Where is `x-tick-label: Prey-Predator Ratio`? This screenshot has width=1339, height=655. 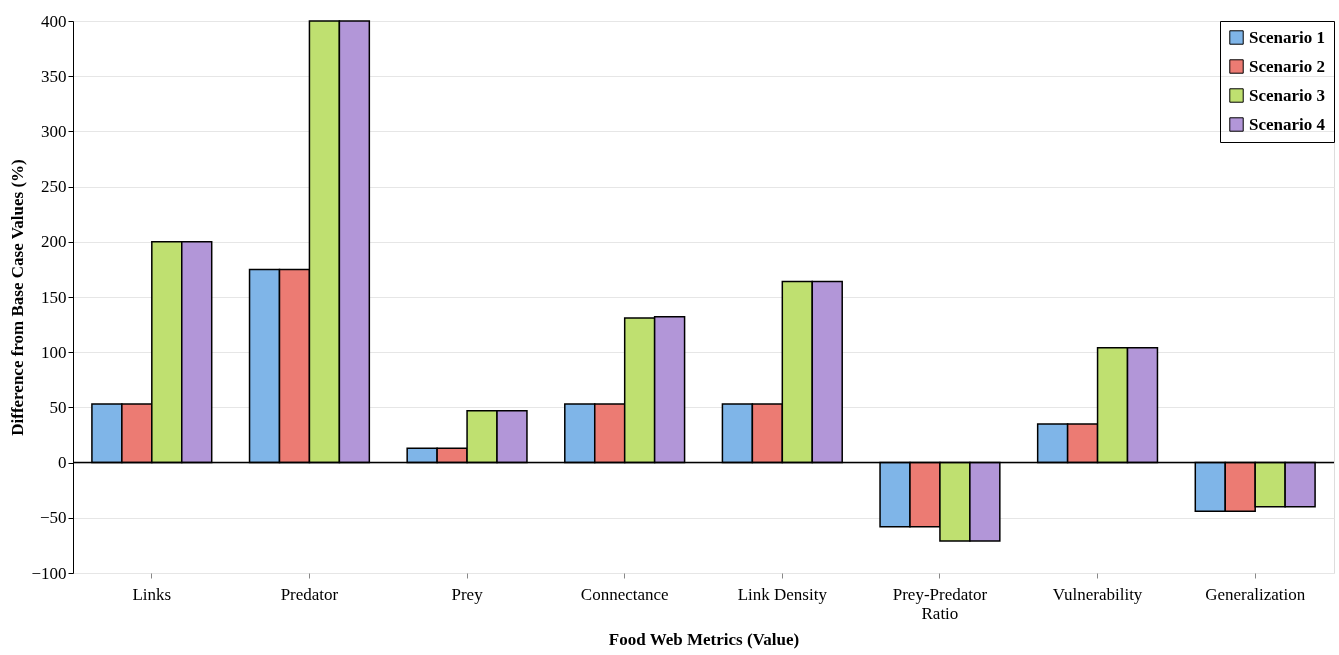
x-tick-label: Prey-Predator Ratio is located at coordinates (940, 603).